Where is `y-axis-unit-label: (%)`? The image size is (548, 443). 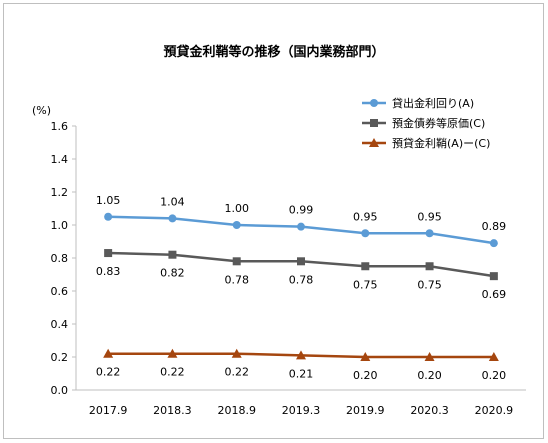
y-axis-unit-label: (%) is located at coordinates (41, 110).